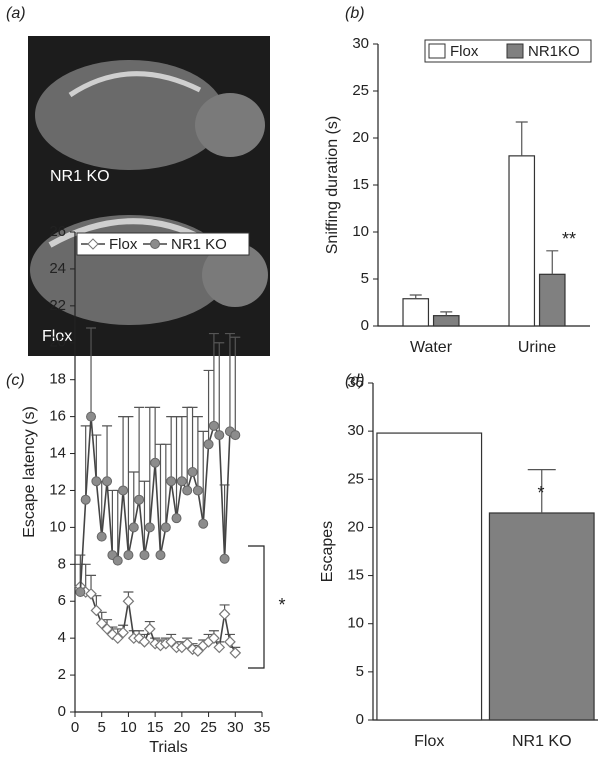 The height and width of the screenshot is (781, 612). I want to click on y-tick-label: 4, so click(62, 637).